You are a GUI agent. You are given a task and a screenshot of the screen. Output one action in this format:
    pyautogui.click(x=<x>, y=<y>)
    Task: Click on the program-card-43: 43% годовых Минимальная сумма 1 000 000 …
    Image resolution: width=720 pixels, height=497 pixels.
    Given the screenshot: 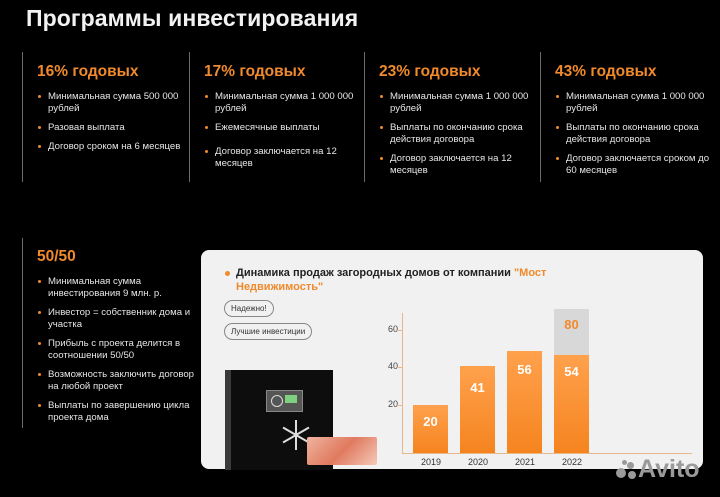 What is the action you would take?
    pyautogui.click(x=627, y=117)
    